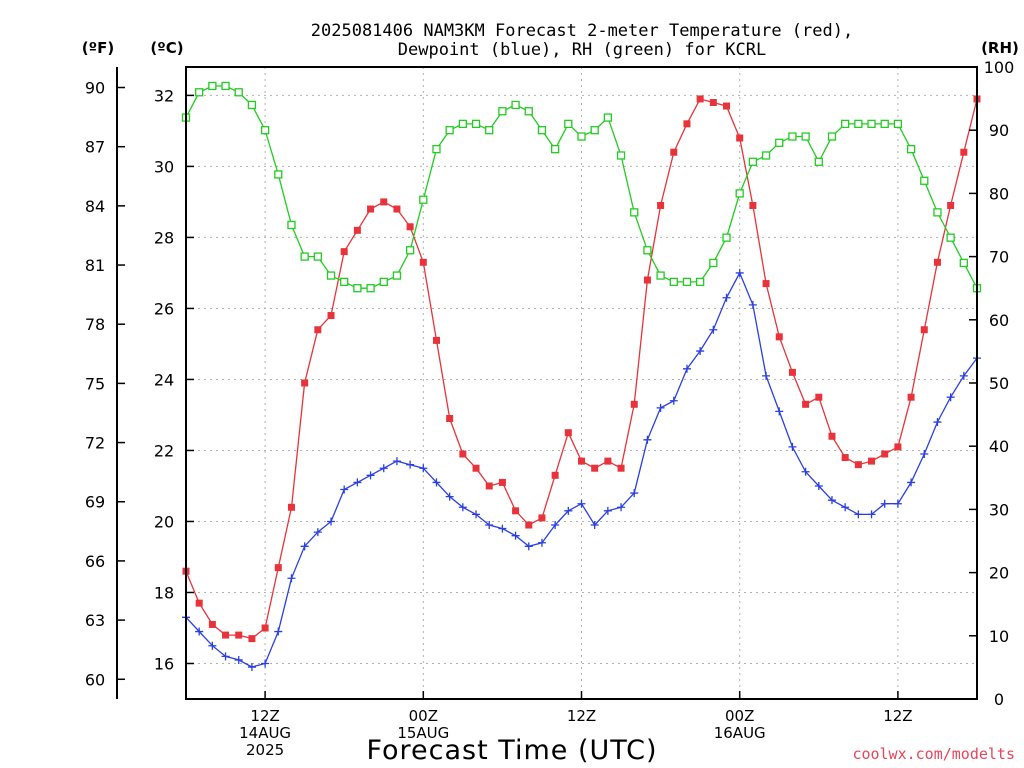 Image resolution: width=1024 pixels, height=768 pixels. Describe the element at coordinates (999, 636) in the screenshot. I see `rh-tick-label: 10` at that location.